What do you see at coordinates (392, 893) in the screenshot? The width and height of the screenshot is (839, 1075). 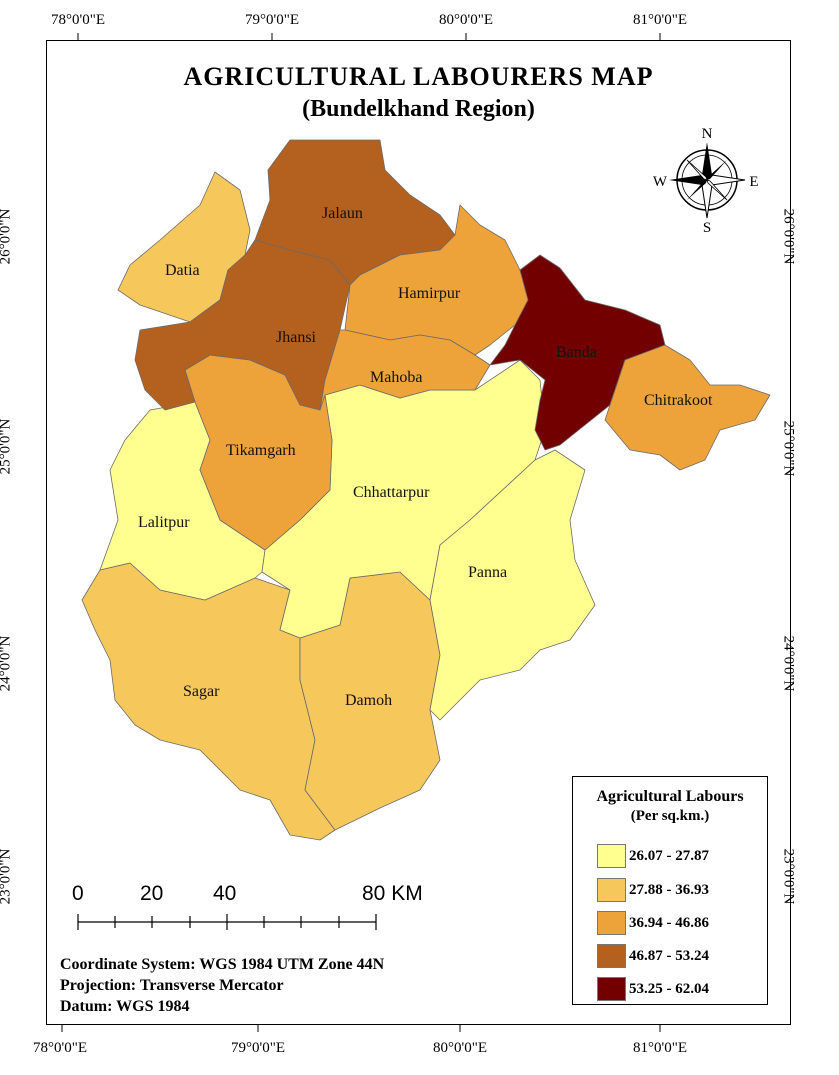 I see `scale-label: 80 KM` at bounding box center [392, 893].